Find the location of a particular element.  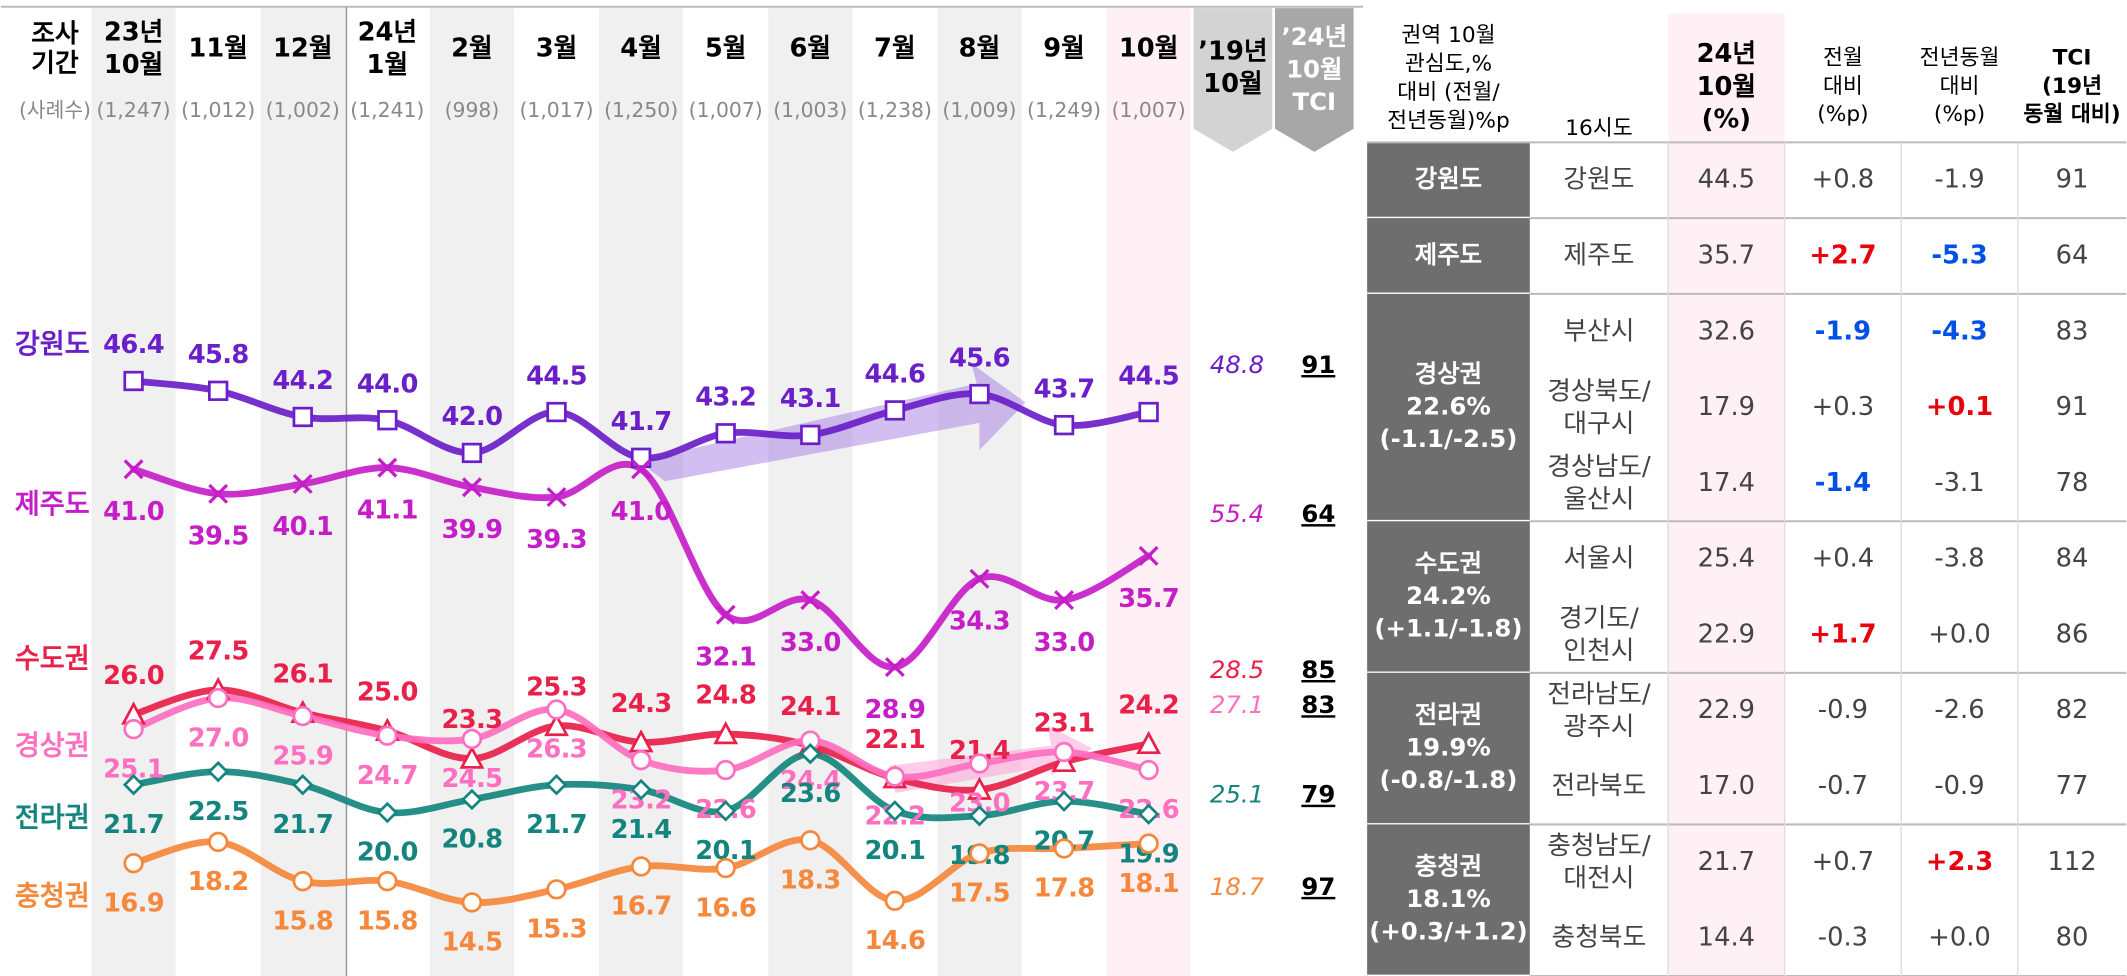

data-label: 26.0 is located at coordinates (133, 676).